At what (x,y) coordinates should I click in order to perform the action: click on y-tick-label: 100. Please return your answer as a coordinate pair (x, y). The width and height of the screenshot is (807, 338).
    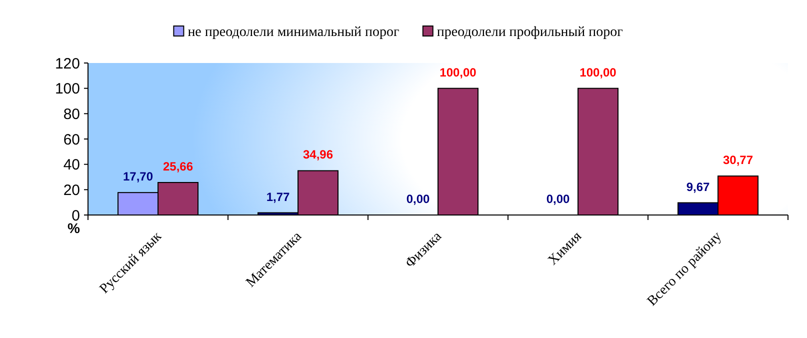
    Looking at the image, I should click on (67, 89).